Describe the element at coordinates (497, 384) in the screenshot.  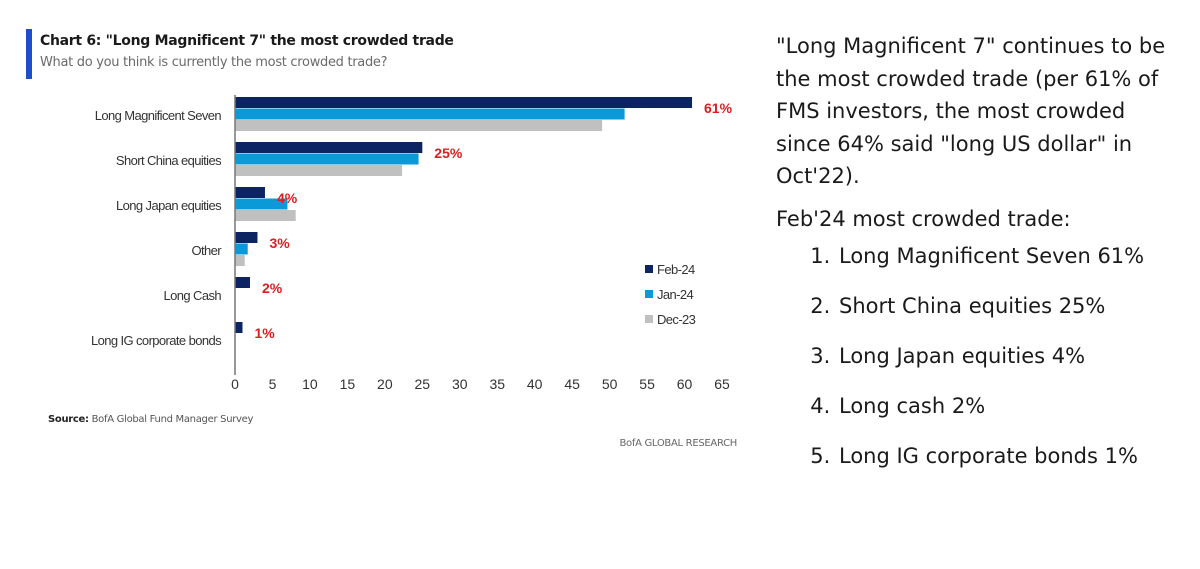
I see `x-tick-label: 35` at that location.